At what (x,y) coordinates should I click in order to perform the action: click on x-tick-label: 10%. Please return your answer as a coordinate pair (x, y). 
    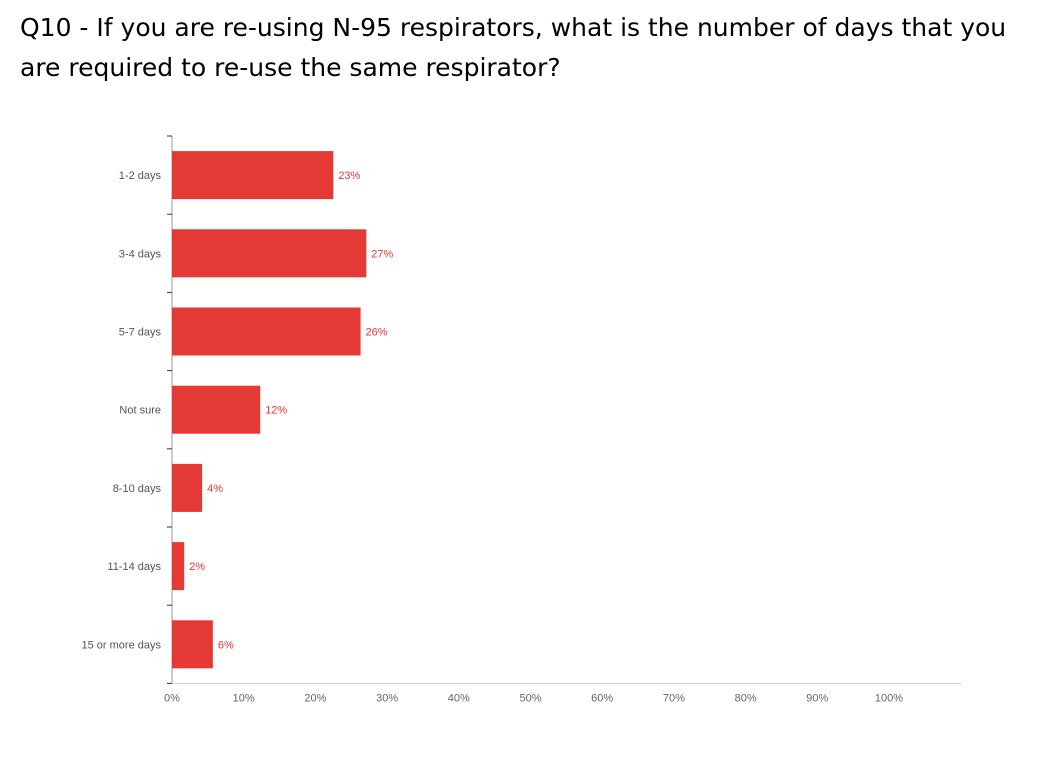
    Looking at the image, I should click on (244, 698).